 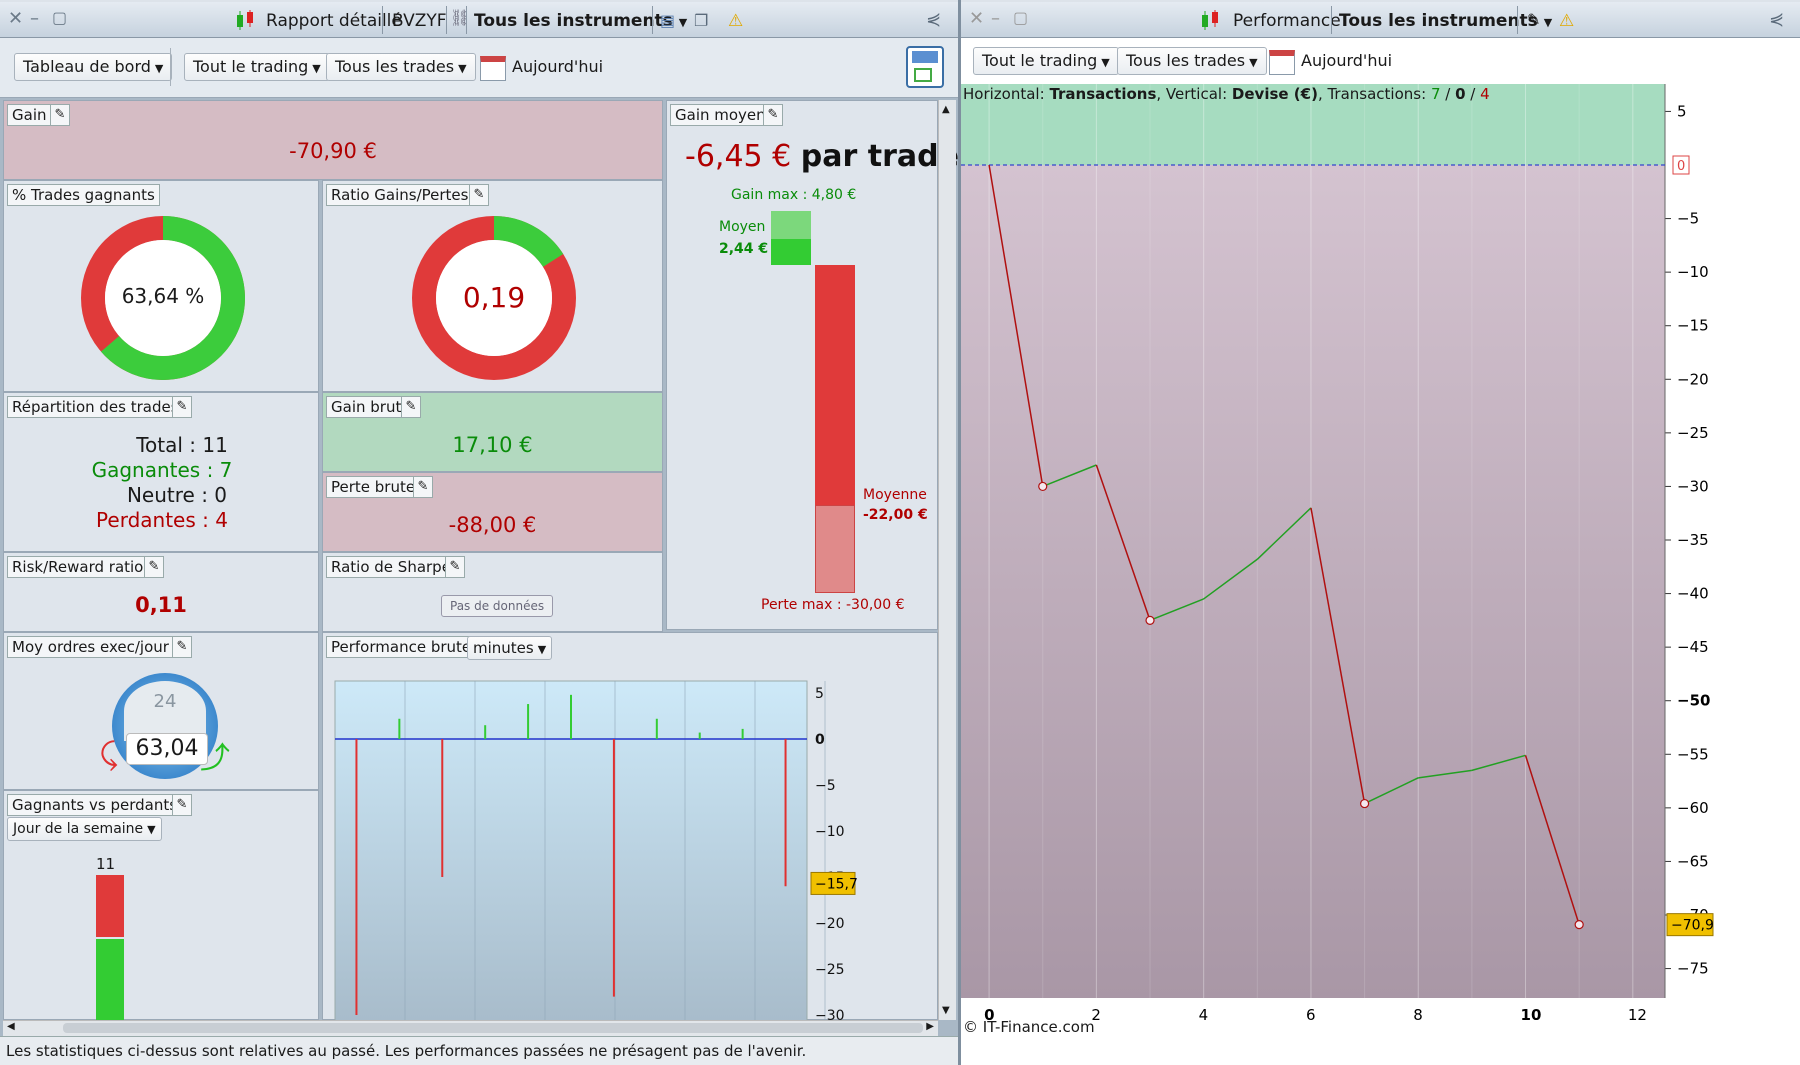 I want to click on last-value-label: −15,7, so click(x=836, y=884).